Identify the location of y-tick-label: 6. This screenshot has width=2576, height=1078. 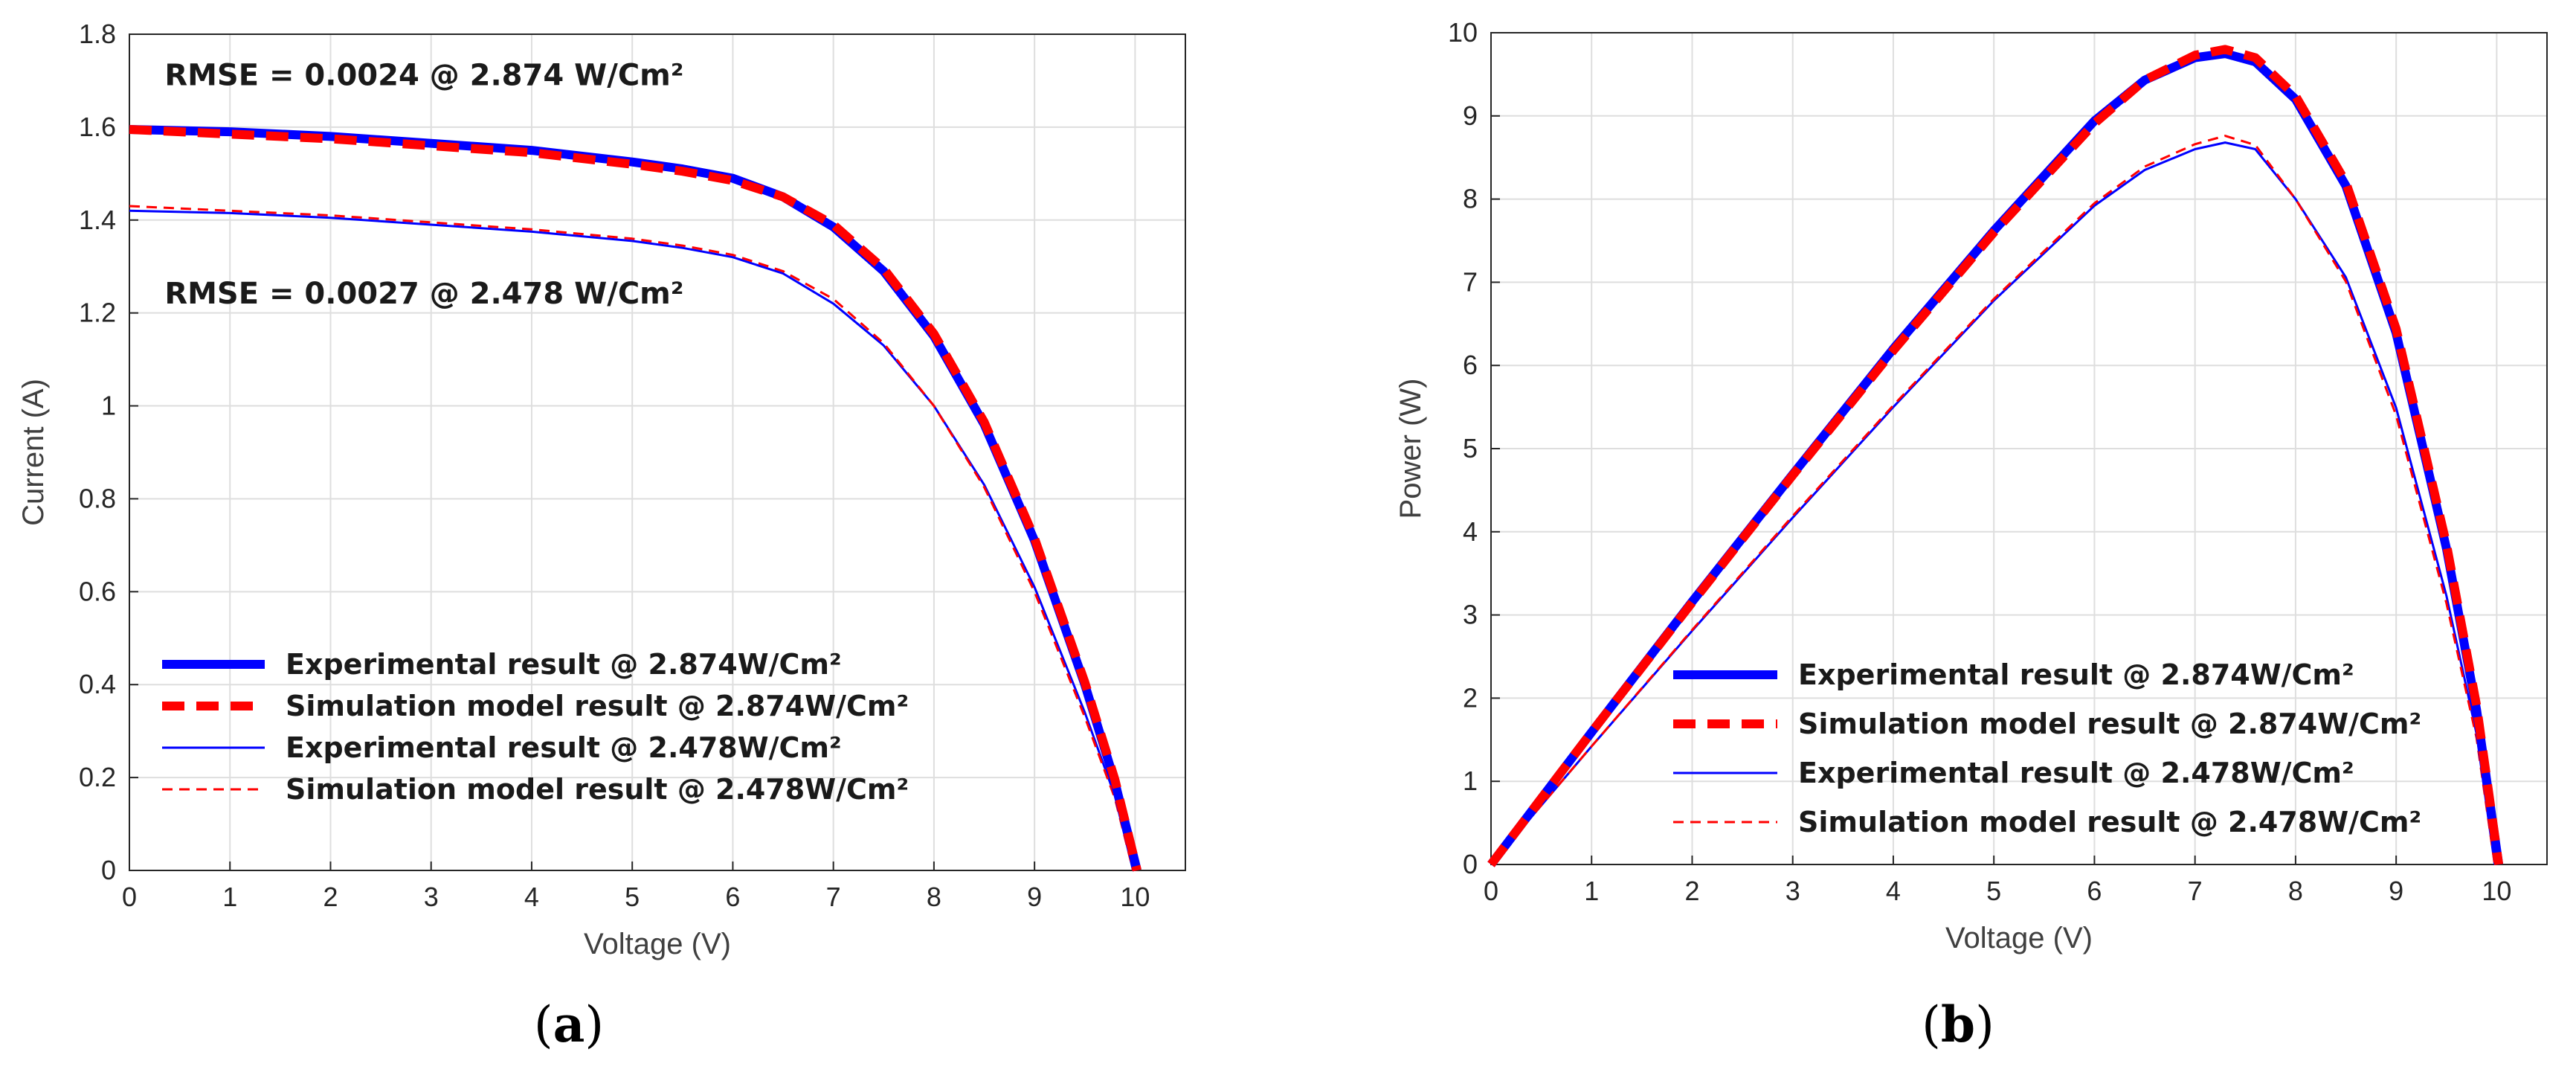
(1470, 365).